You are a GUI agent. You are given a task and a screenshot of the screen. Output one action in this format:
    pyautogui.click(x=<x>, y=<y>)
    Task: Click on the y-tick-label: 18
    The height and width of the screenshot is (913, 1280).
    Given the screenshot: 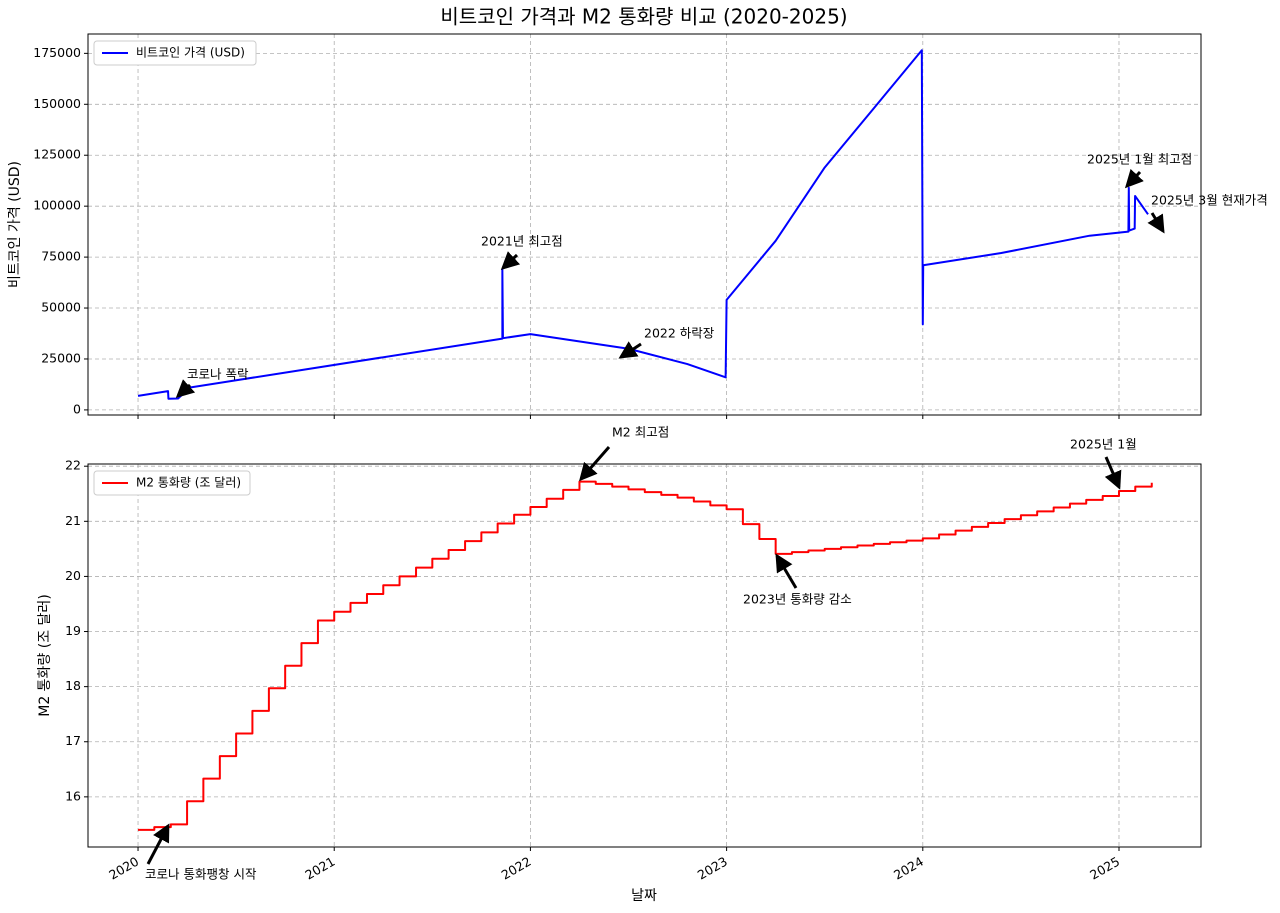 What is the action you would take?
    pyautogui.click(x=73, y=685)
    